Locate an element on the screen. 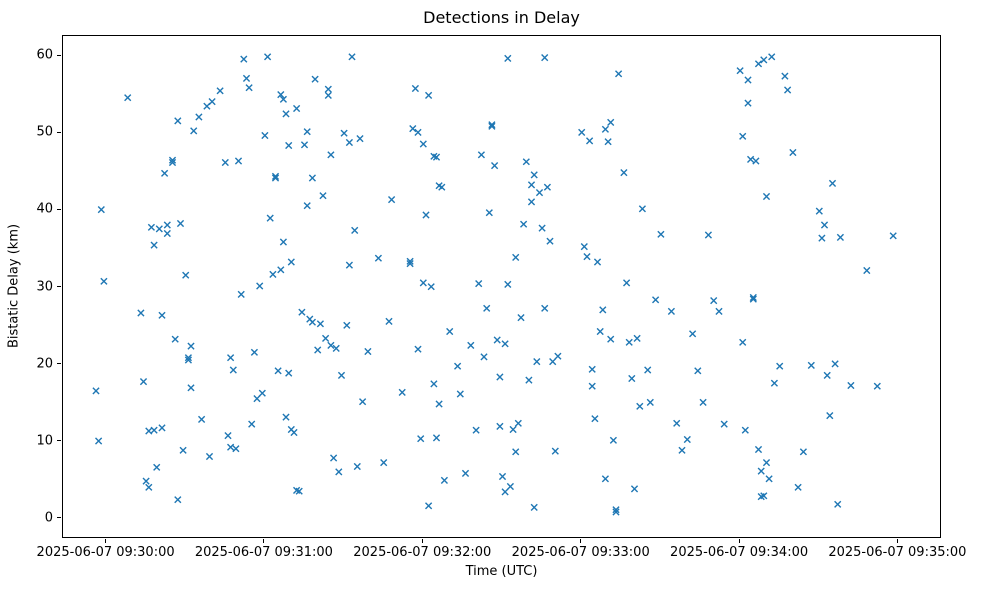 The width and height of the screenshot is (984, 590). x-tick-label: 2025-06-07 09:34:00 is located at coordinates (739, 552).